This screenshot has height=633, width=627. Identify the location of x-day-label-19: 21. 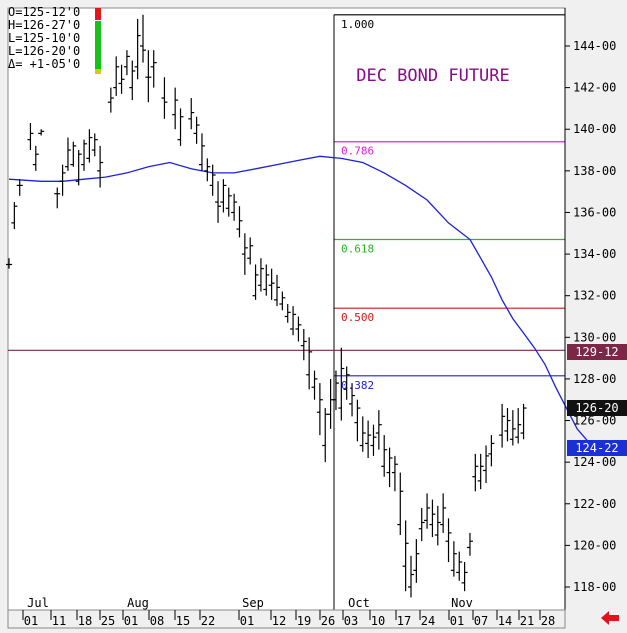
(527, 621).